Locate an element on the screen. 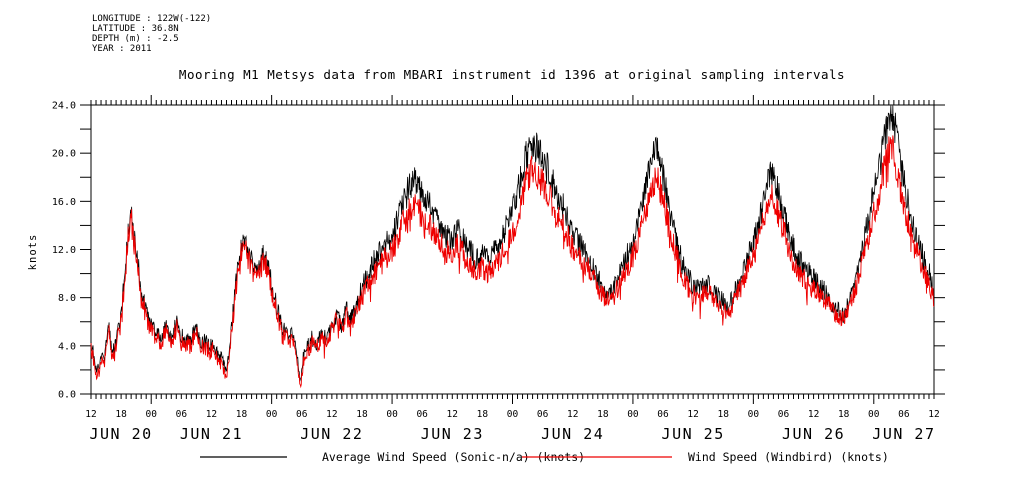 The image size is (1009, 504). meta-year: YEAR : 2011 is located at coordinates (122, 49).